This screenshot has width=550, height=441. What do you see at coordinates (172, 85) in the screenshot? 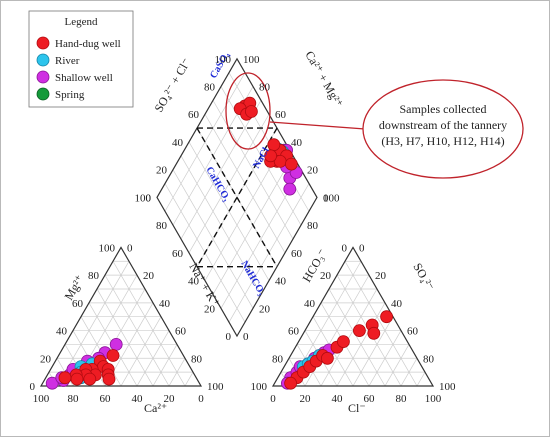
I see `diamond-upper-left-label: SO₄²⁻ + Cl⁻` at bounding box center [172, 85].